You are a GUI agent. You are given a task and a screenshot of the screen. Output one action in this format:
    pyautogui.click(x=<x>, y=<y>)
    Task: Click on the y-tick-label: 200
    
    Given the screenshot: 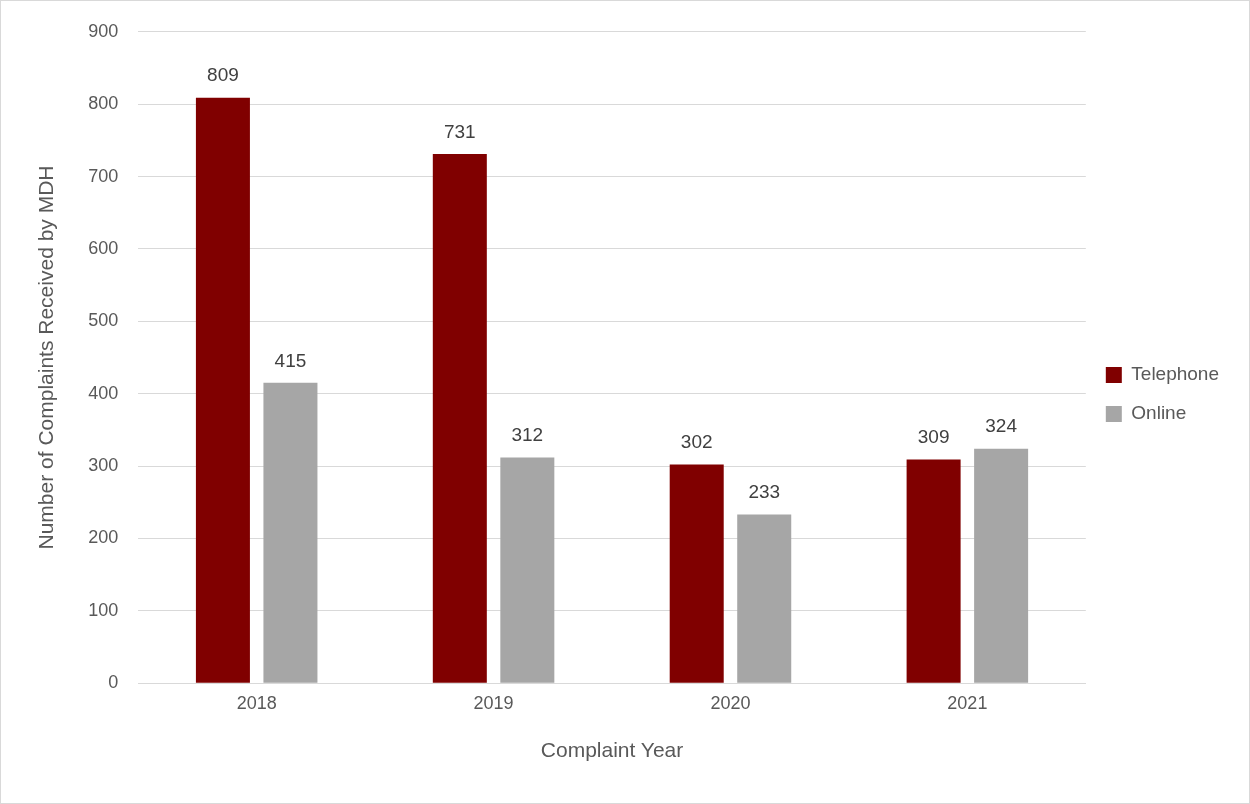 What is the action you would take?
    pyautogui.click(x=103, y=537)
    